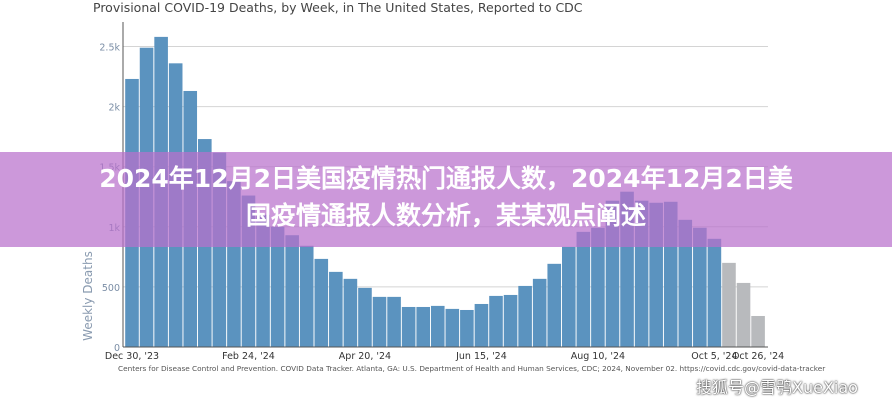 The height and width of the screenshot is (400, 892). I want to click on watermark: 搜狐号@雪鸮XueXiao, so click(777, 387).